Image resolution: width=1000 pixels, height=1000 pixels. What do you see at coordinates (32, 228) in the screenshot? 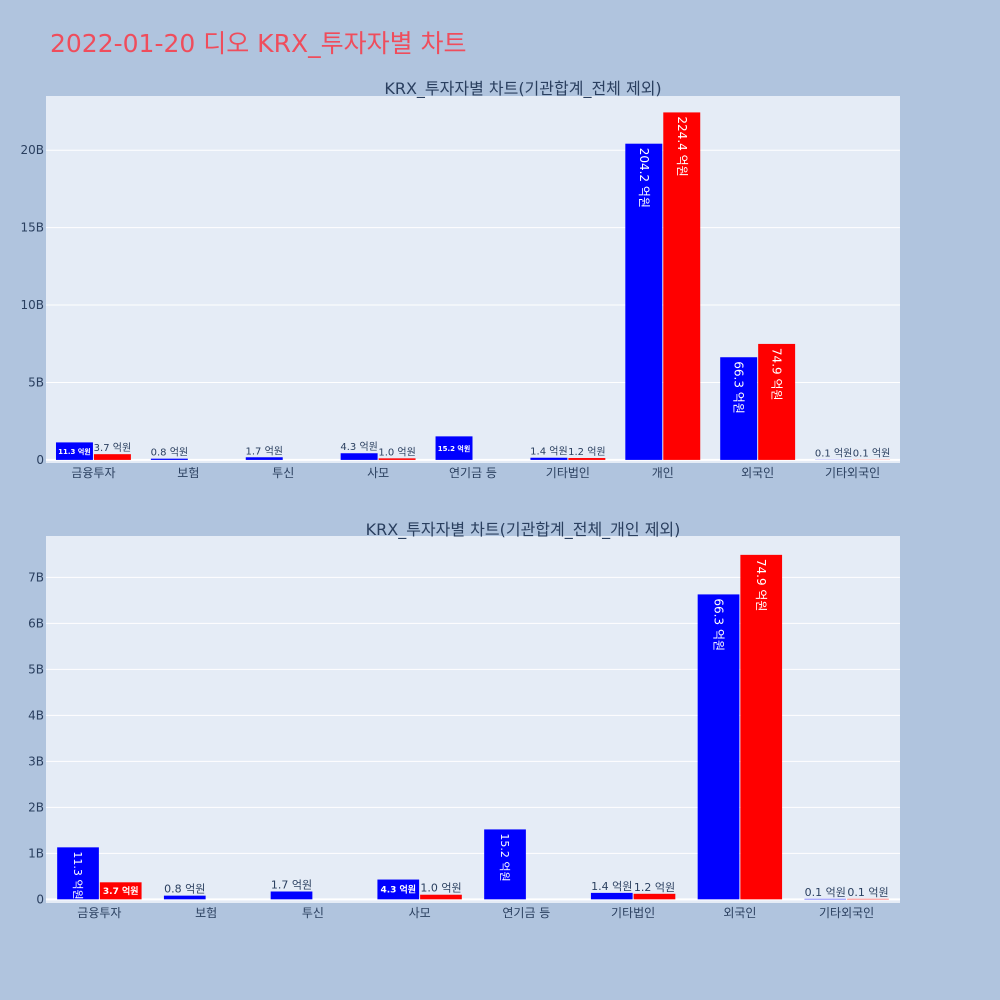
I see `y-tick-label: 15B` at bounding box center [32, 228].